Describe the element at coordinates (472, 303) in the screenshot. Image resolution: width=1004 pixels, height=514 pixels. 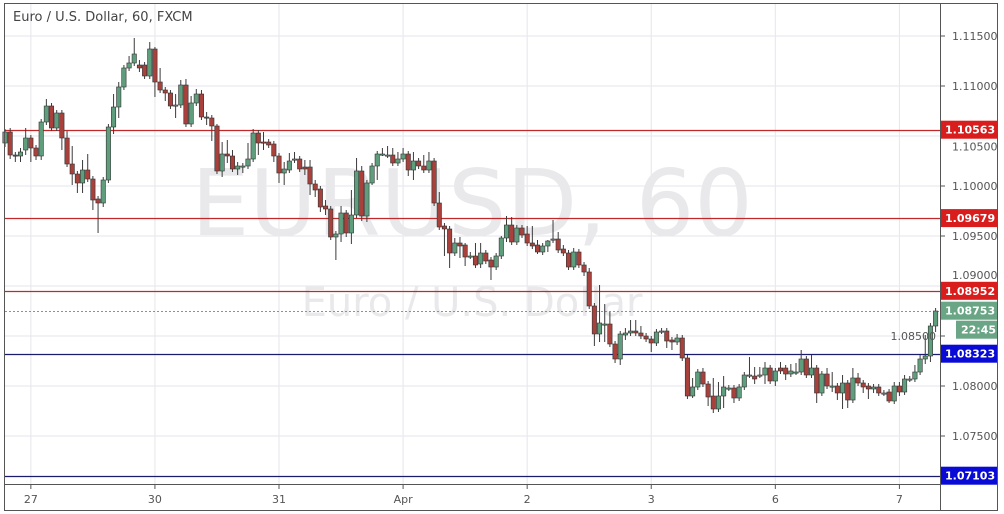
I see `watermark-name: Euro / U.S. Dollar` at that location.